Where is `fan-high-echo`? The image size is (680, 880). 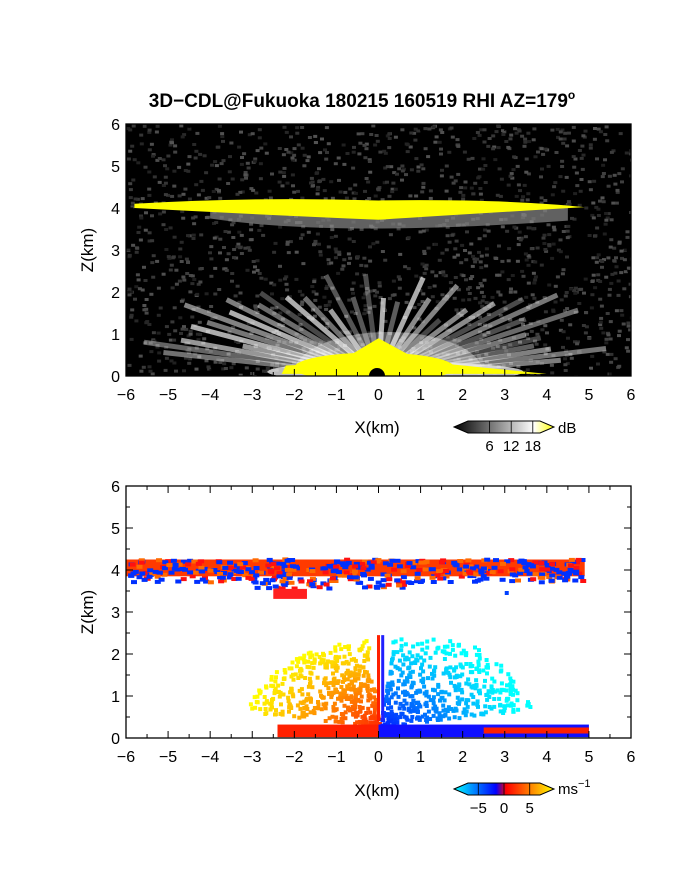
fan-high-echo is located at coordinates (414, 356).